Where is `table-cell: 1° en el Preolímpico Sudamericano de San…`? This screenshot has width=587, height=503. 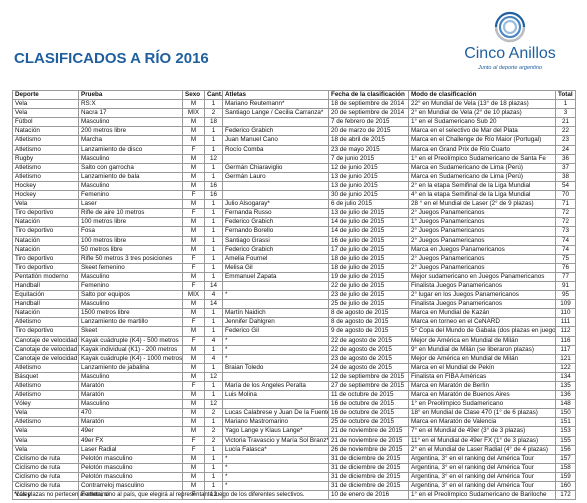
table-cell: 1° en el Preolímpico Sudamericano de San… is located at coordinates (482, 158).